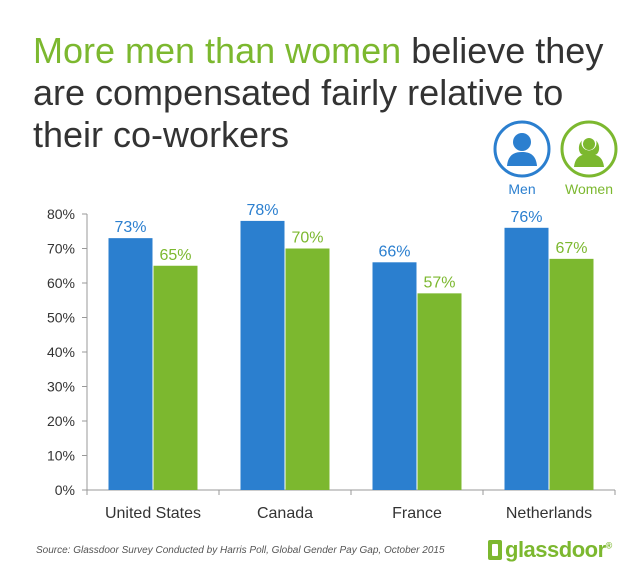 Image resolution: width=640 pixels, height=574 pixels. What do you see at coordinates (61, 249) in the screenshot?
I see `y-tick-label: 70%` at bounding box center [61, 249].